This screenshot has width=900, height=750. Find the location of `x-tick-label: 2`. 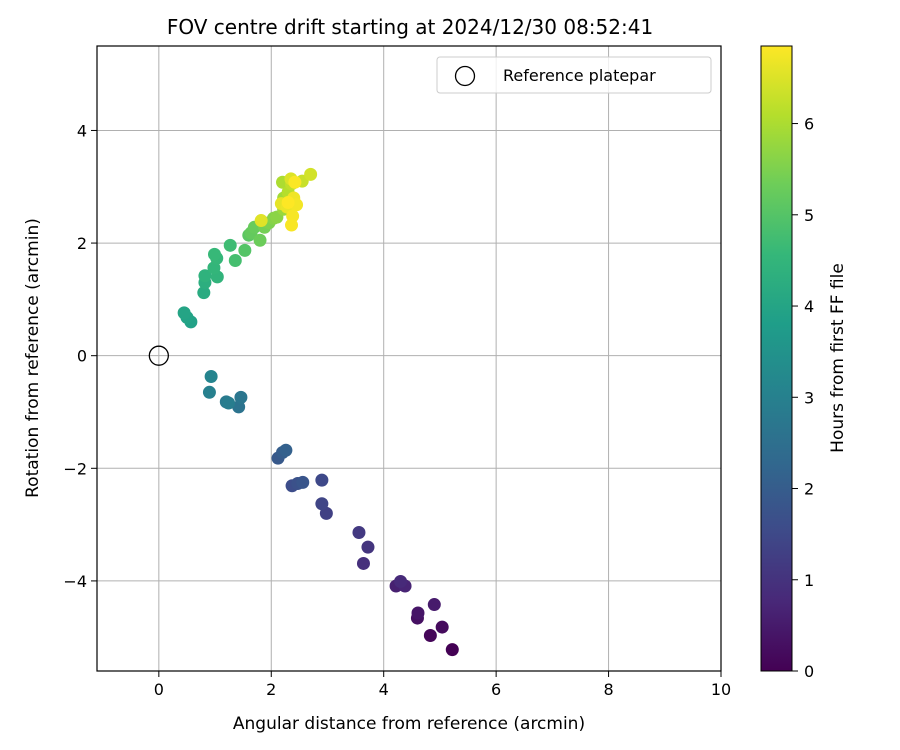

x-tick-label: 2 is located at coordinates (271, 689).